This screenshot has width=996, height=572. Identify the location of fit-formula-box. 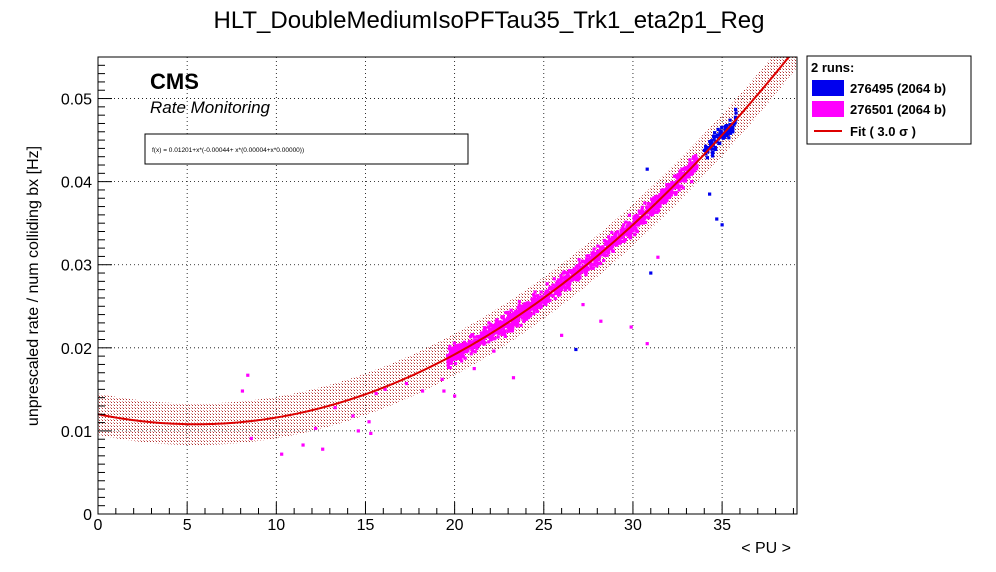
(306, 149).